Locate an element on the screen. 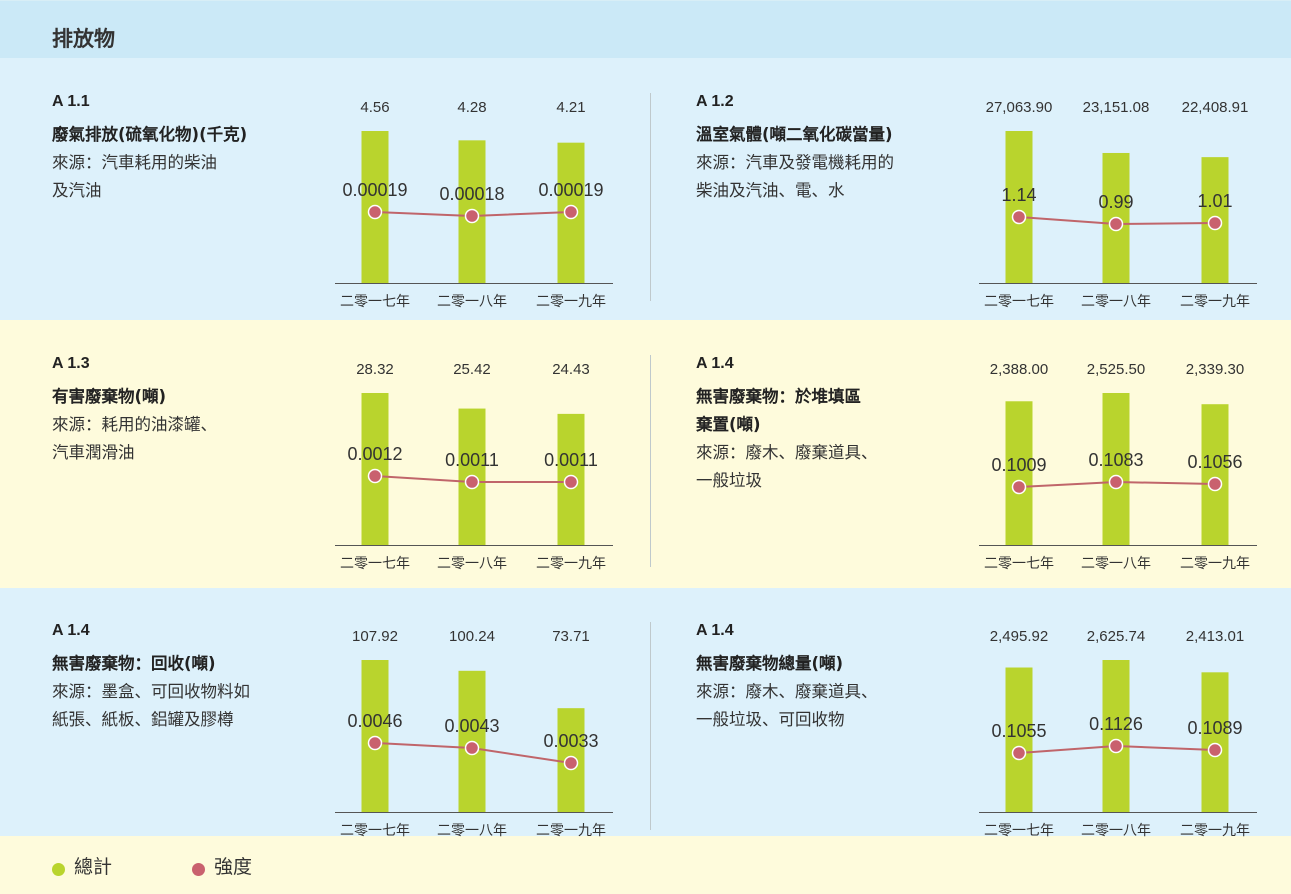 This screenshot has height=894, width=1291. metric-title: 廢氣排放(硫氧化物)(千克) is located at coordinates (150, 134).